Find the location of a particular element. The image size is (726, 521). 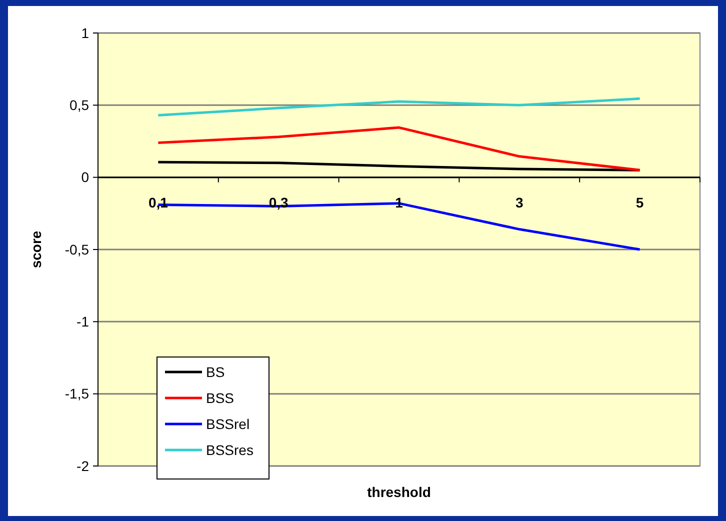

y-tick-label: 0,5 is located at coordinates (80, 105).